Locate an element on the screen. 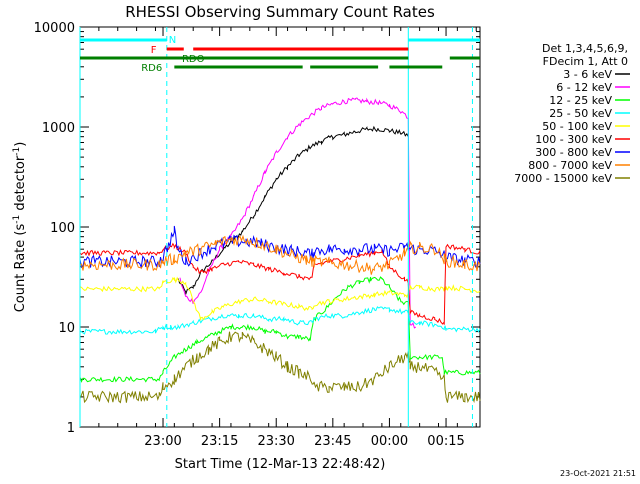  y-axis-label-part1: Count Rate (s is located at coordinates (20, 268).